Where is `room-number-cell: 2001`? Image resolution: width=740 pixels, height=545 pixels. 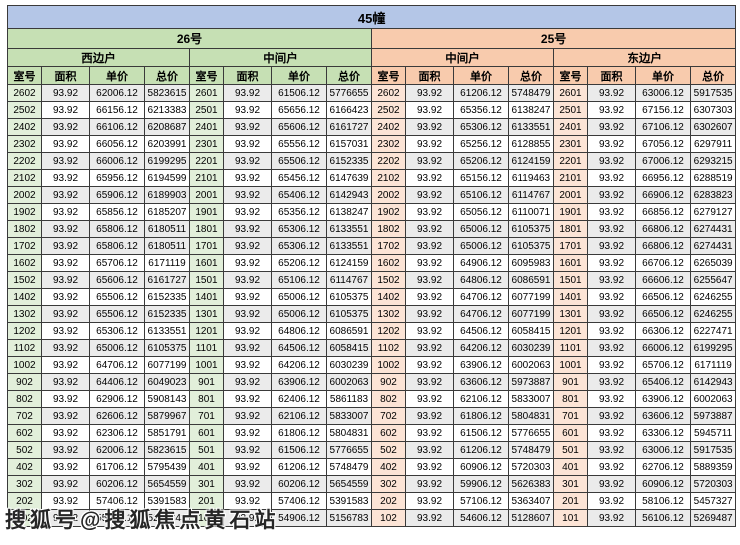 room-number-cell: 2001 is located at coordinates (206, 195).